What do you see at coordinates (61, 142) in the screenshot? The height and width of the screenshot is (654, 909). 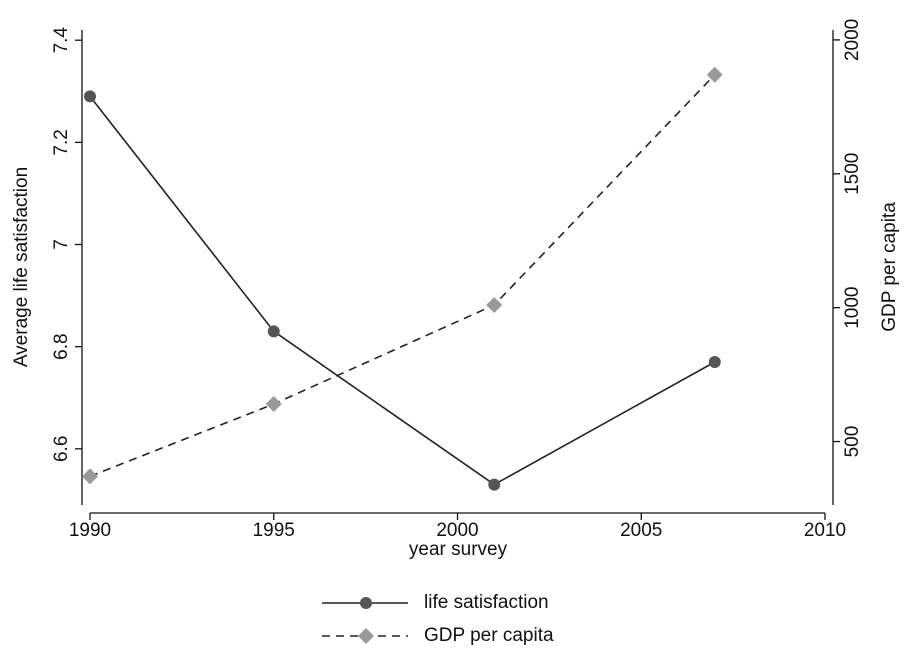 I see `y-tick-label: 7.2` at bounding box center [61, 142].